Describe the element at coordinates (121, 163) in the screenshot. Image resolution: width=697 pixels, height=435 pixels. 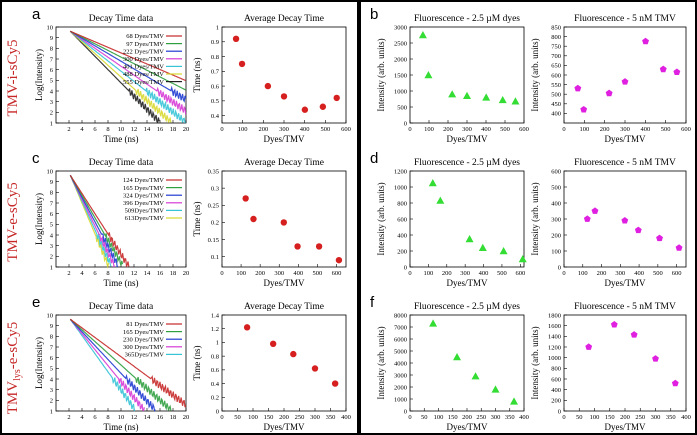
I see `chart-title: Decay Time data` at that location.